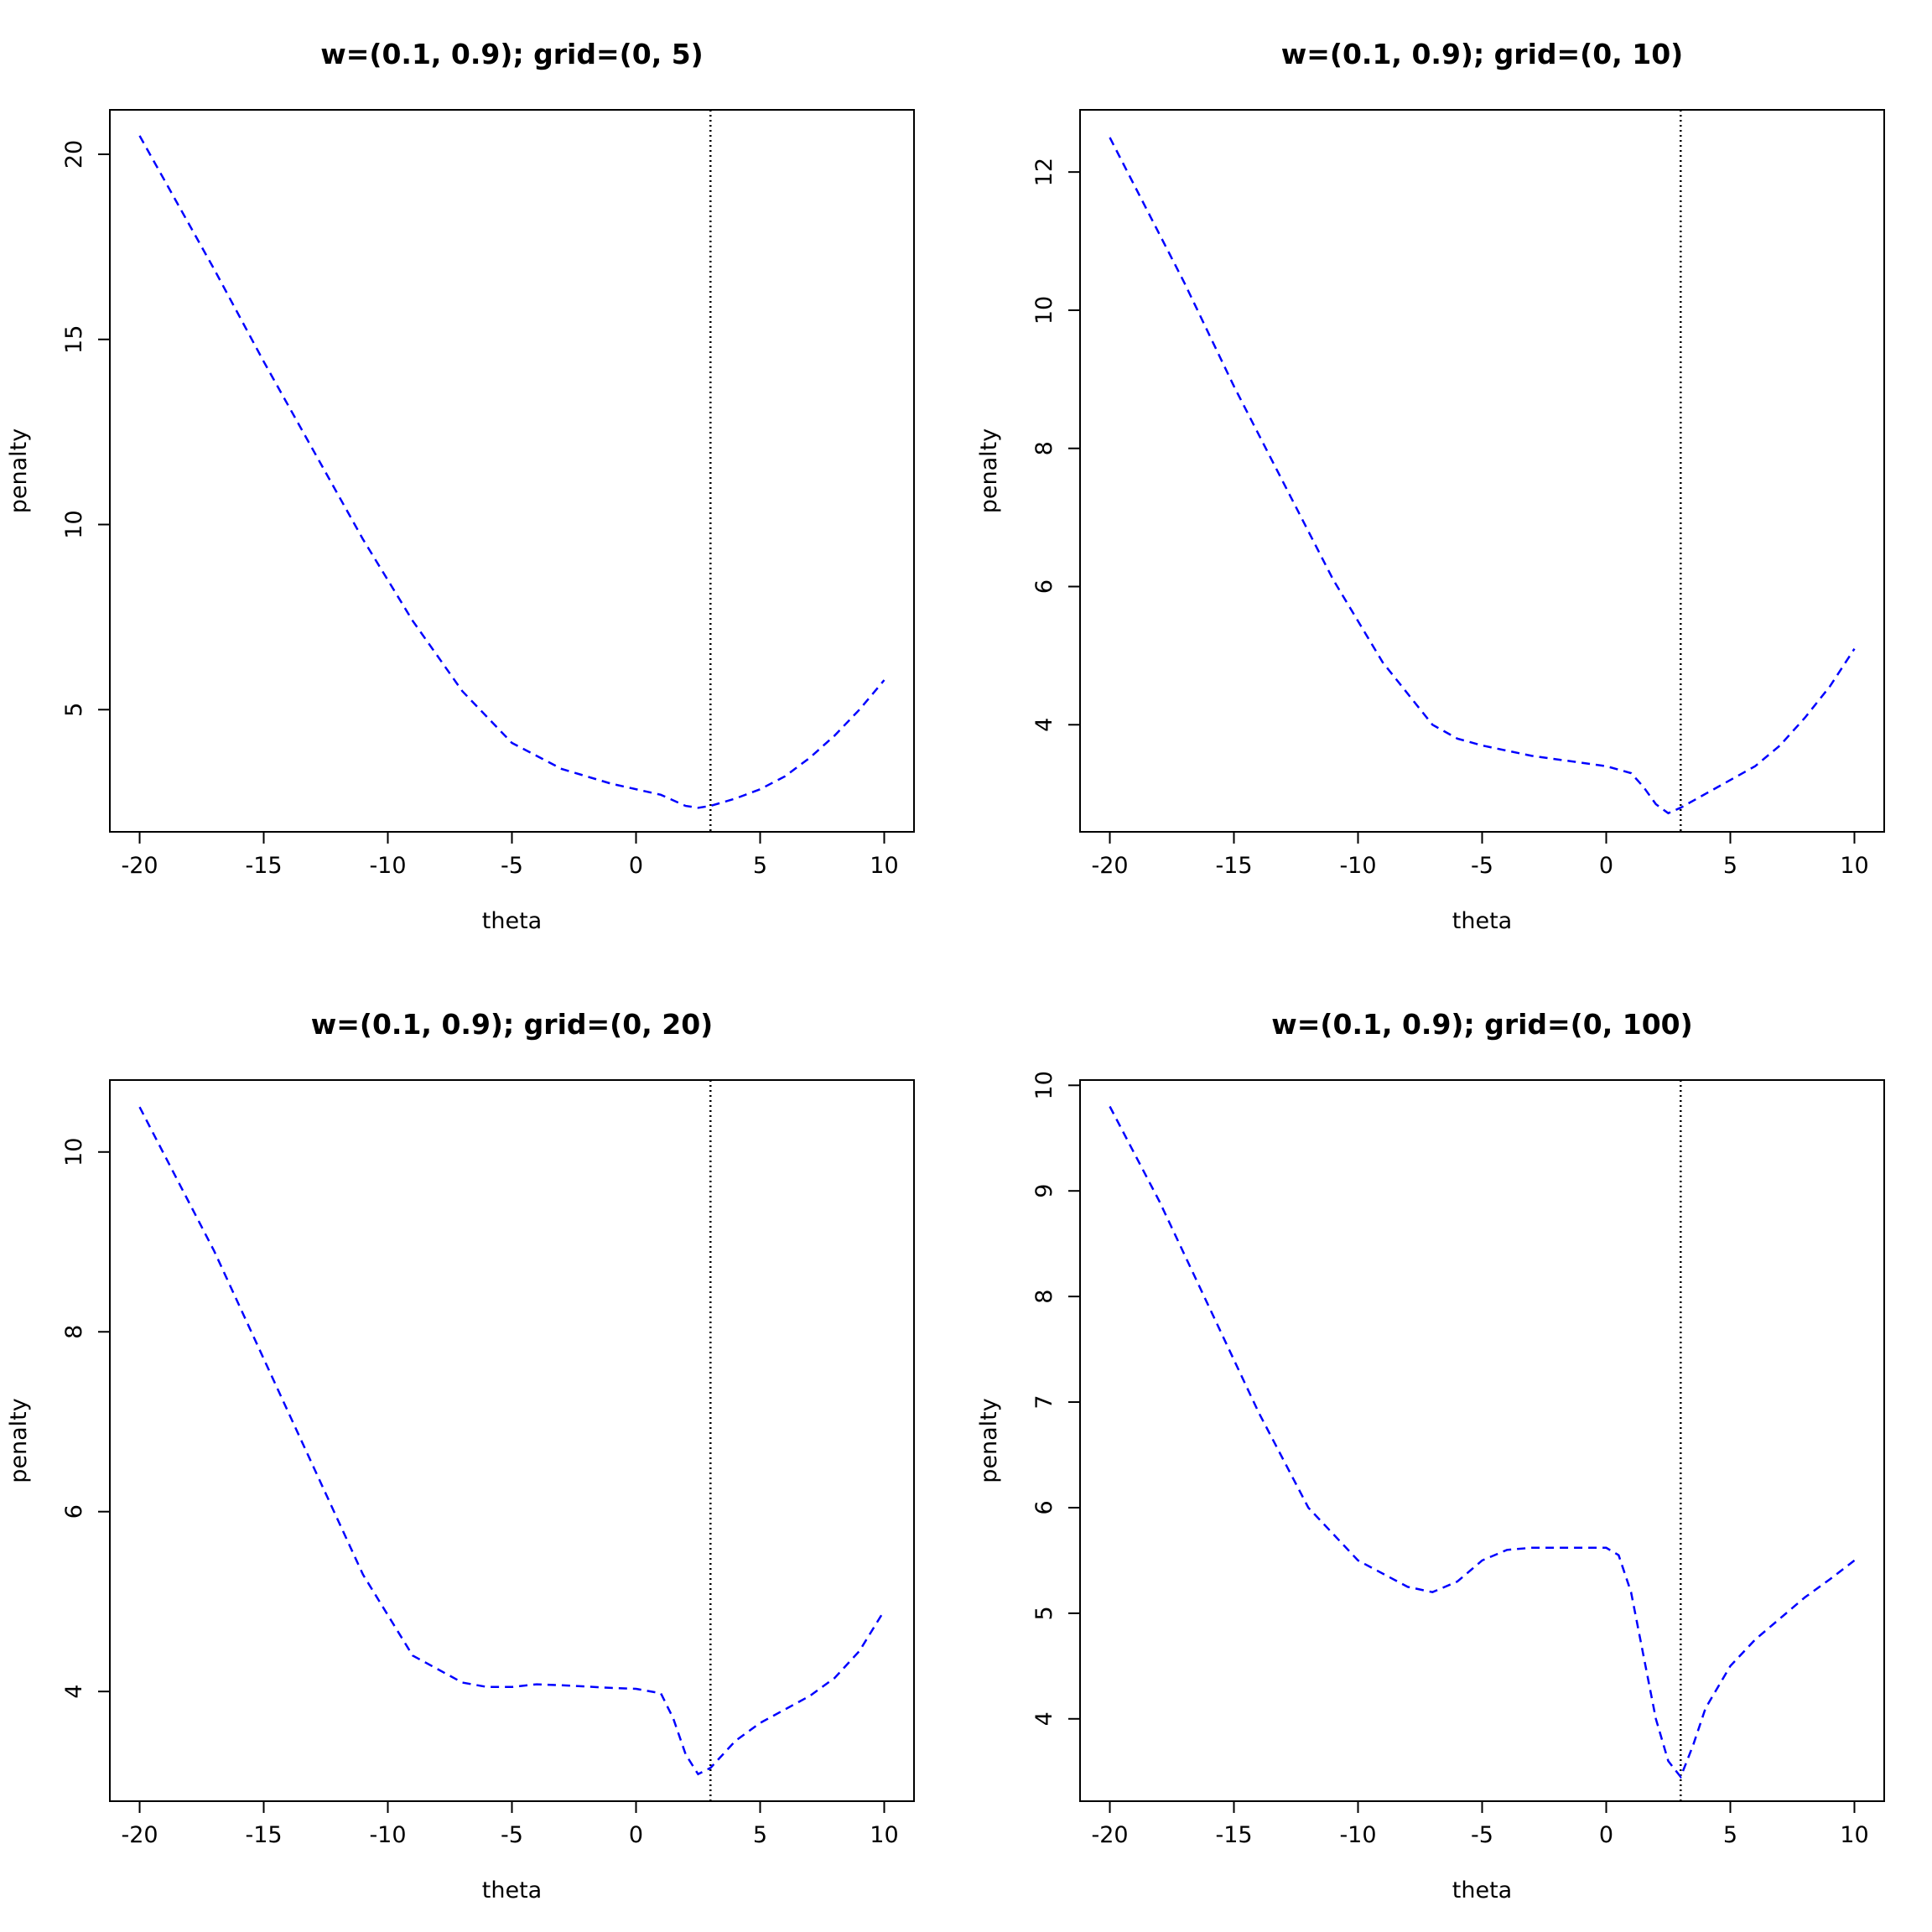  What do you see at coordinates (1044, 1191) in the screenshot?
I see `y-tick-label: 9` at bounding box center [1044, 1191].